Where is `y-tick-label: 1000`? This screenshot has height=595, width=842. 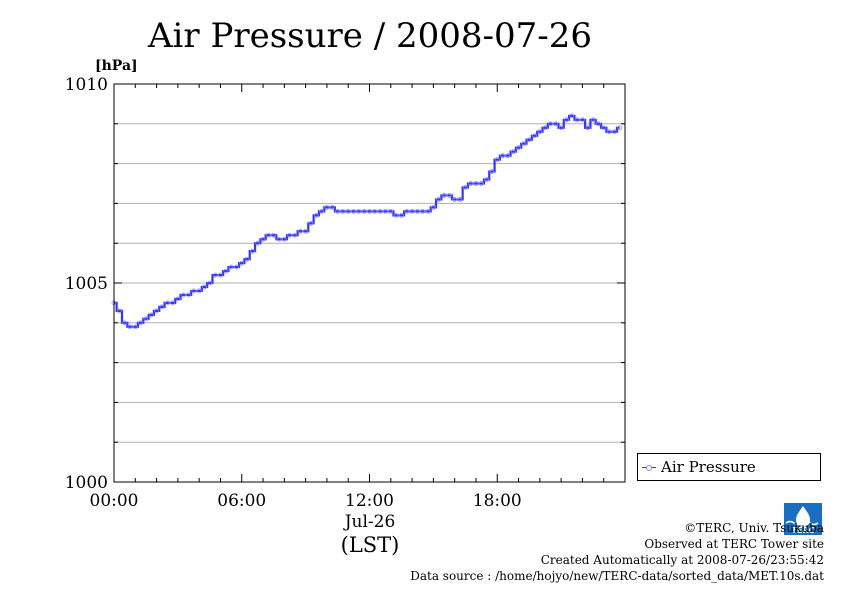 y-tick-label: 1000 is located at coordinates (86, 483).